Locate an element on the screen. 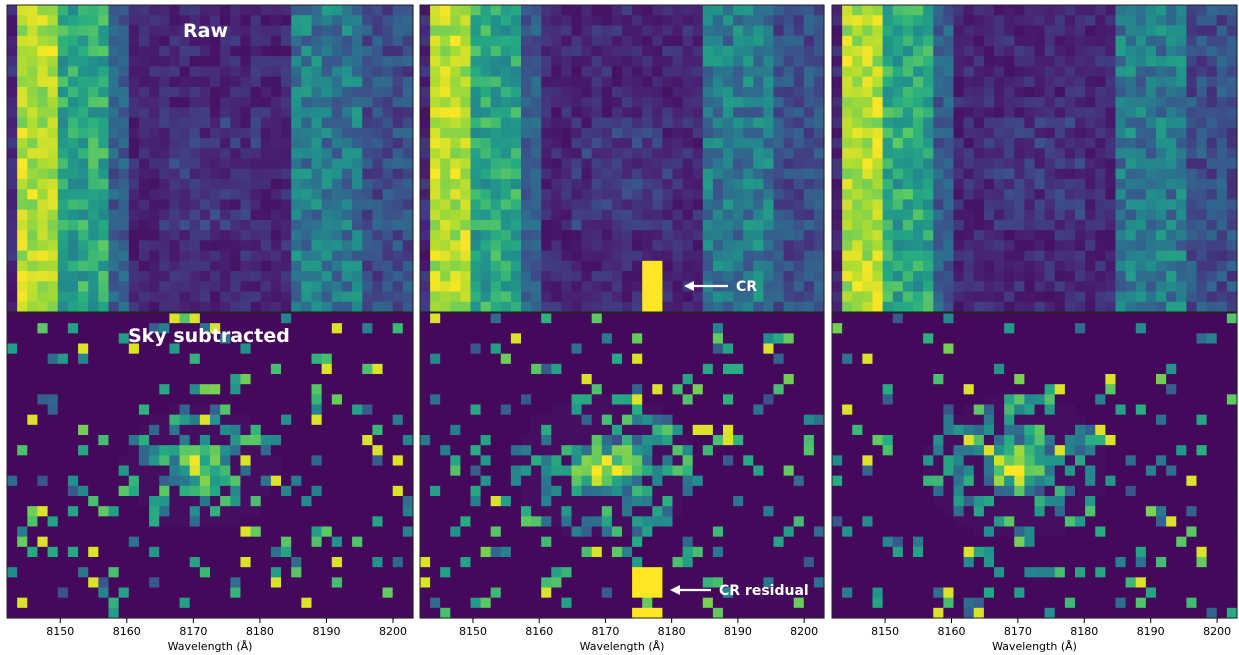  label-sky-subtracted: Sky subtracted is located at coordinates (209, 336).